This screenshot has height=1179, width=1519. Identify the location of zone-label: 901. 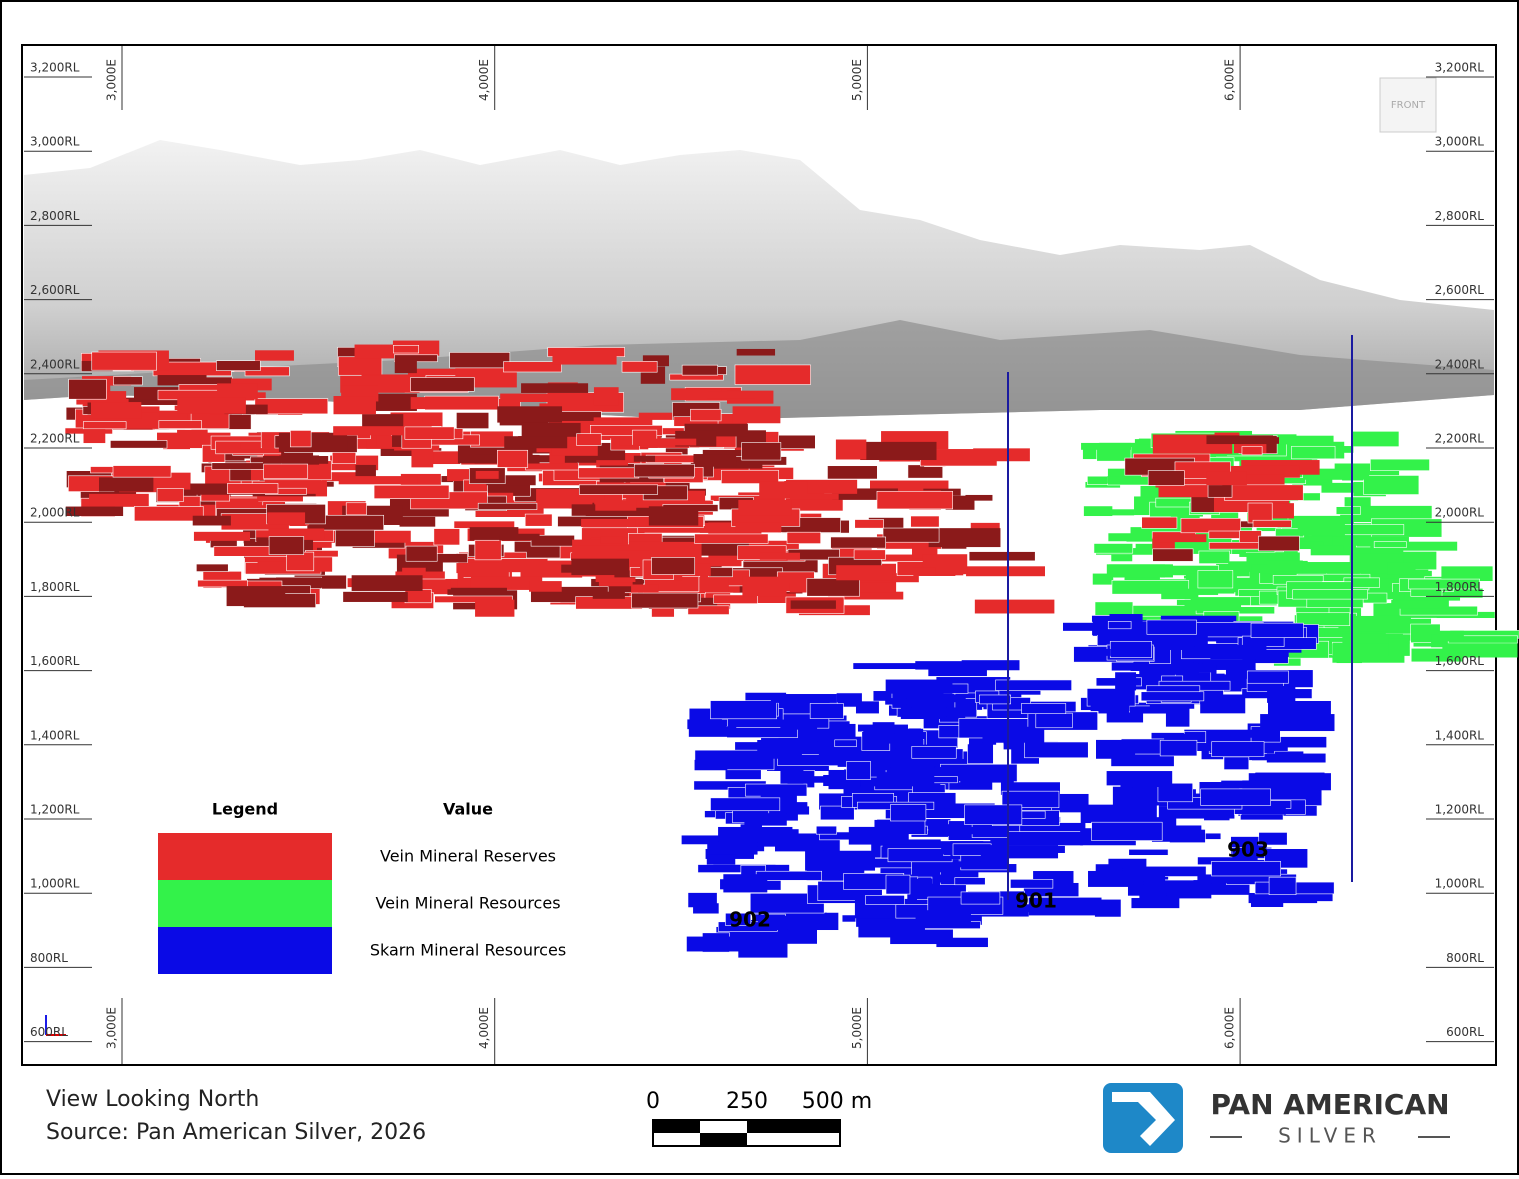
(1036, 901).